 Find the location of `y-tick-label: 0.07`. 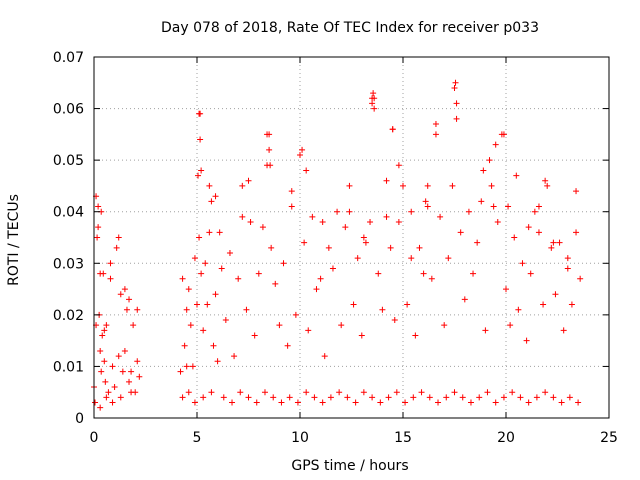

y-tick-label: 0.07 is located at coordinates (68, 58).